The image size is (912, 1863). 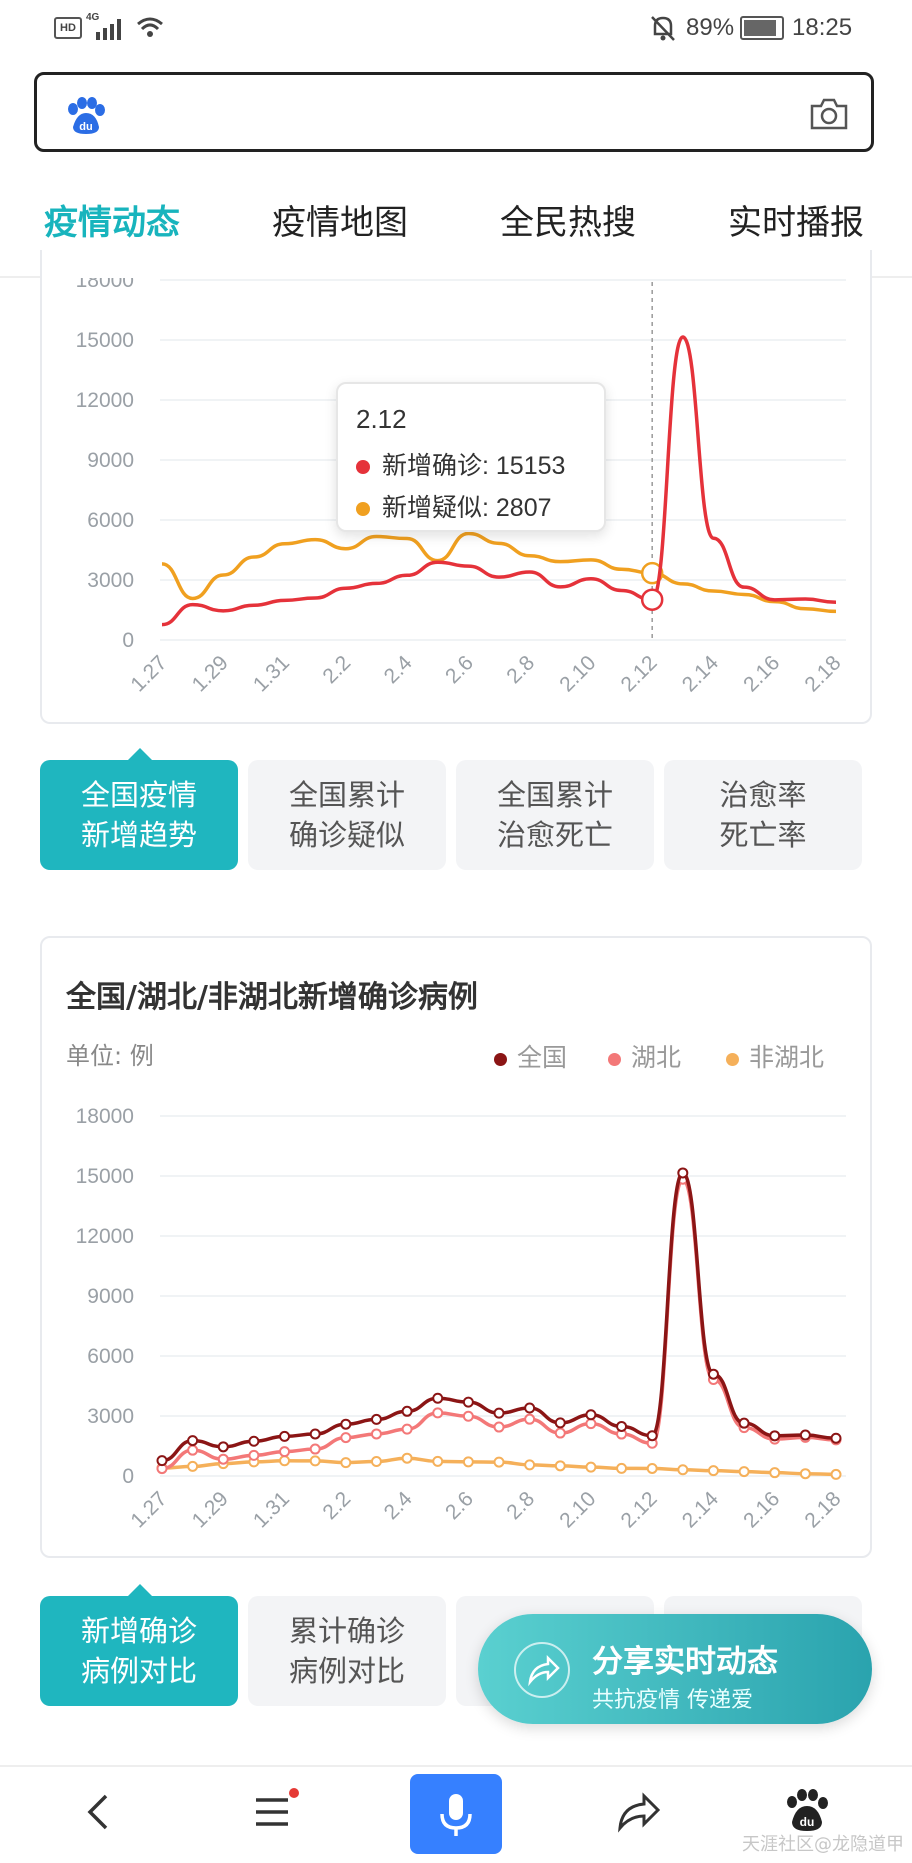 What do you see at coordinates (138, 1671) in the screenshot?
I see `segment-line2: 病例对比` at bounding box center [138, 1671].